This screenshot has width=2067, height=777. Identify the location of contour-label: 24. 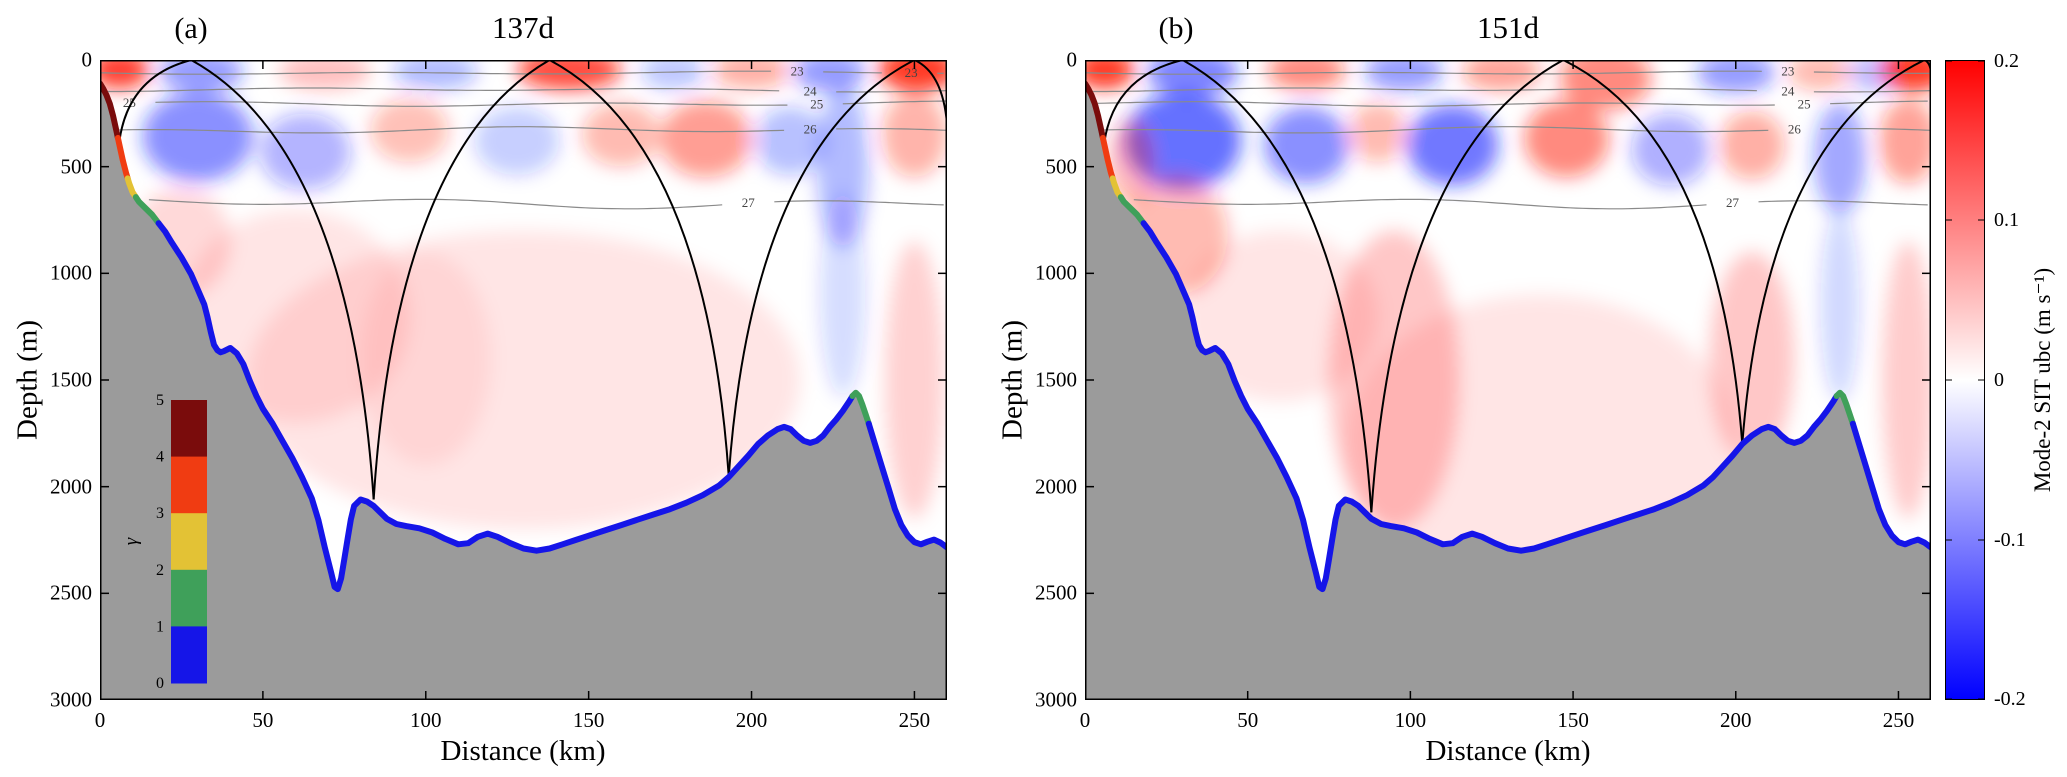
(1788, 90).